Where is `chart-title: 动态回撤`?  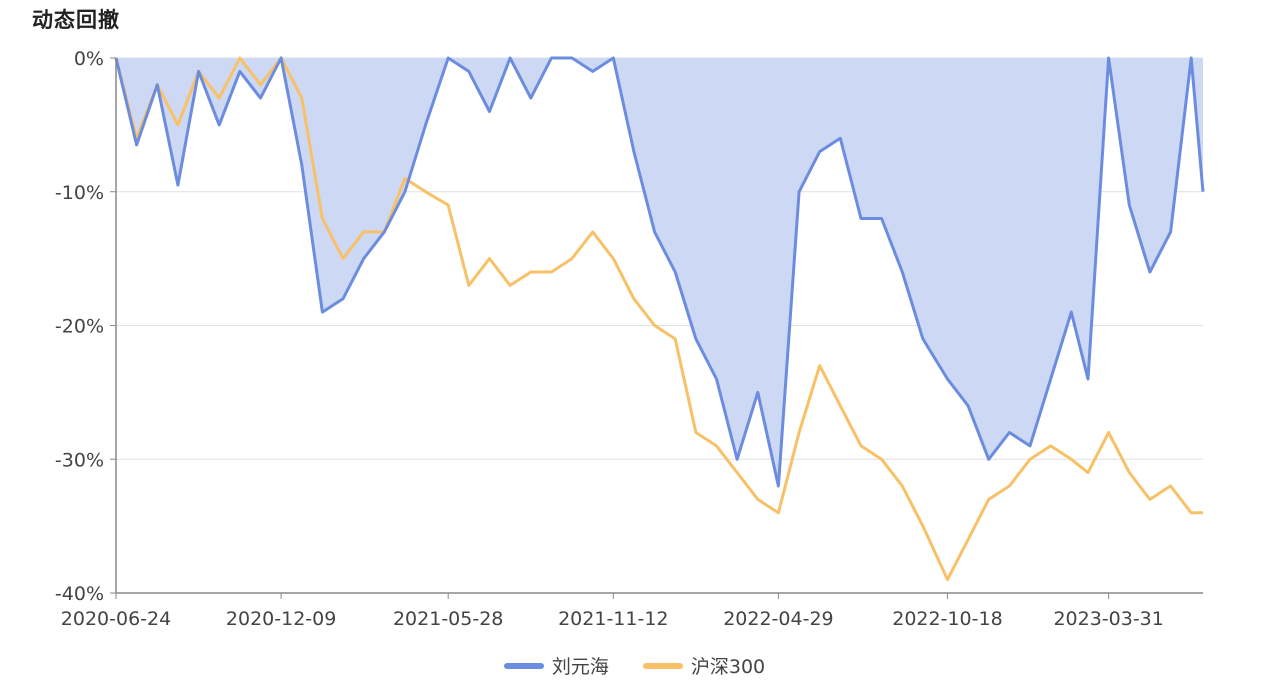
chart-title: 动态回撤 is located at coordinates (76, 20).